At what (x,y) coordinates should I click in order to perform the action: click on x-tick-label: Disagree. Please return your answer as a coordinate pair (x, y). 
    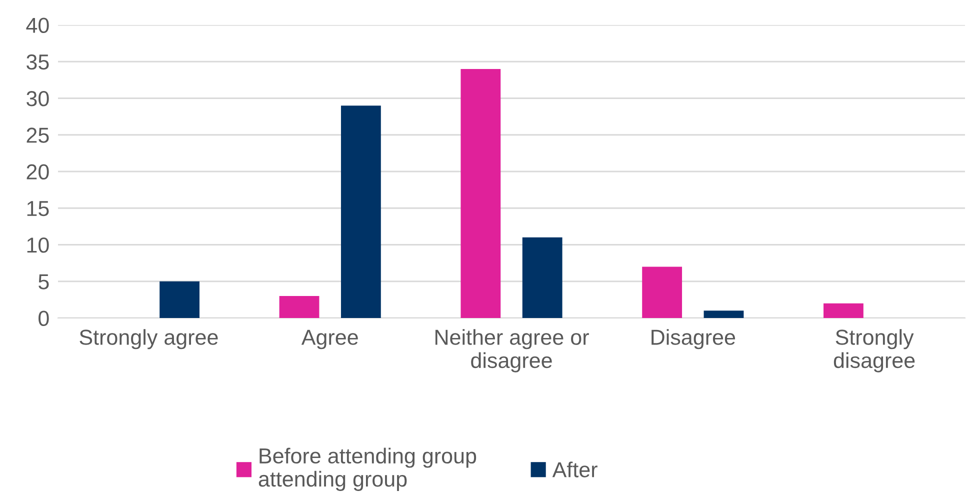
    Looking at the image, I should click on (694, 339).